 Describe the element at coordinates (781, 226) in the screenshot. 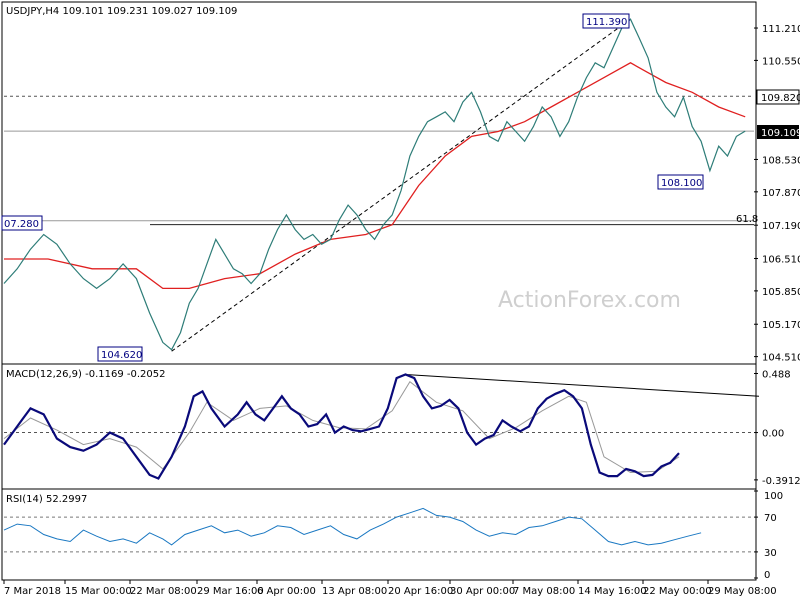

I see `y-tick-label: 107.190` at that location.